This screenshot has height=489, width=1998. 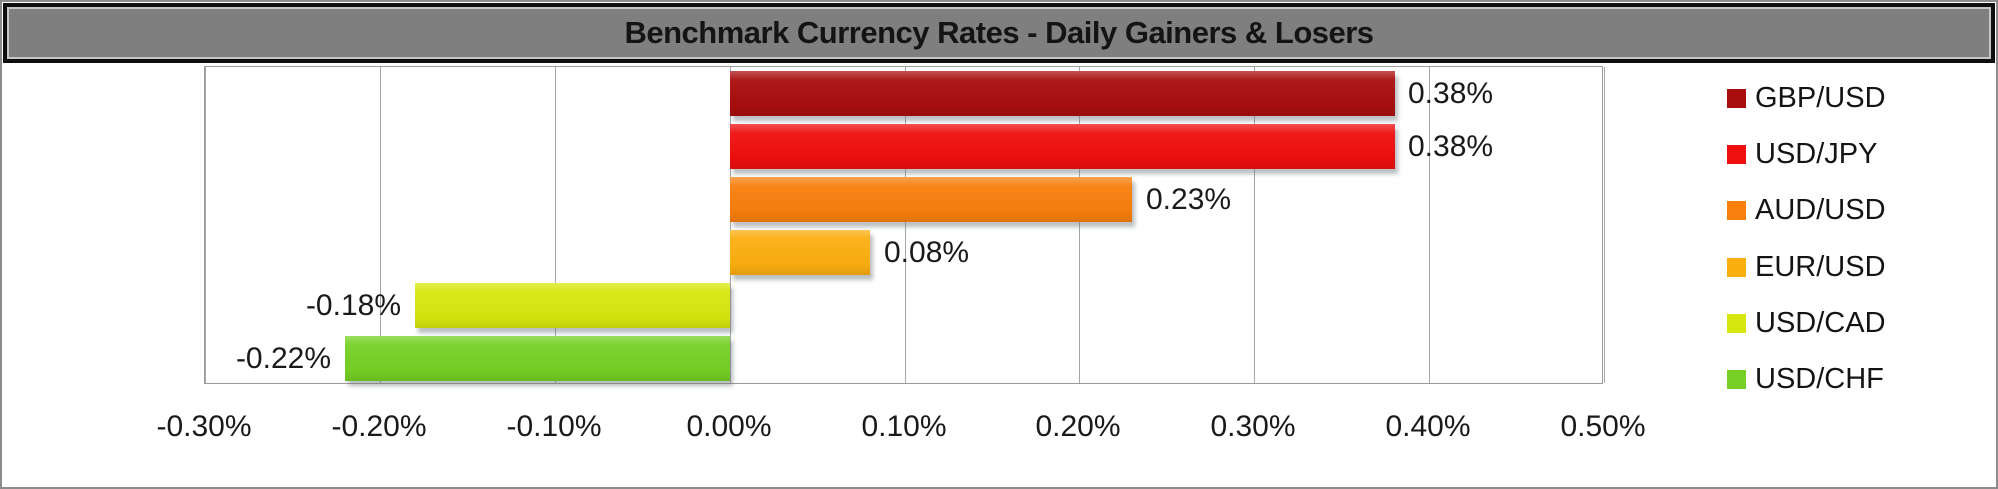 I want to click on bar-usd-jpy, so click(x=1062, y=146).